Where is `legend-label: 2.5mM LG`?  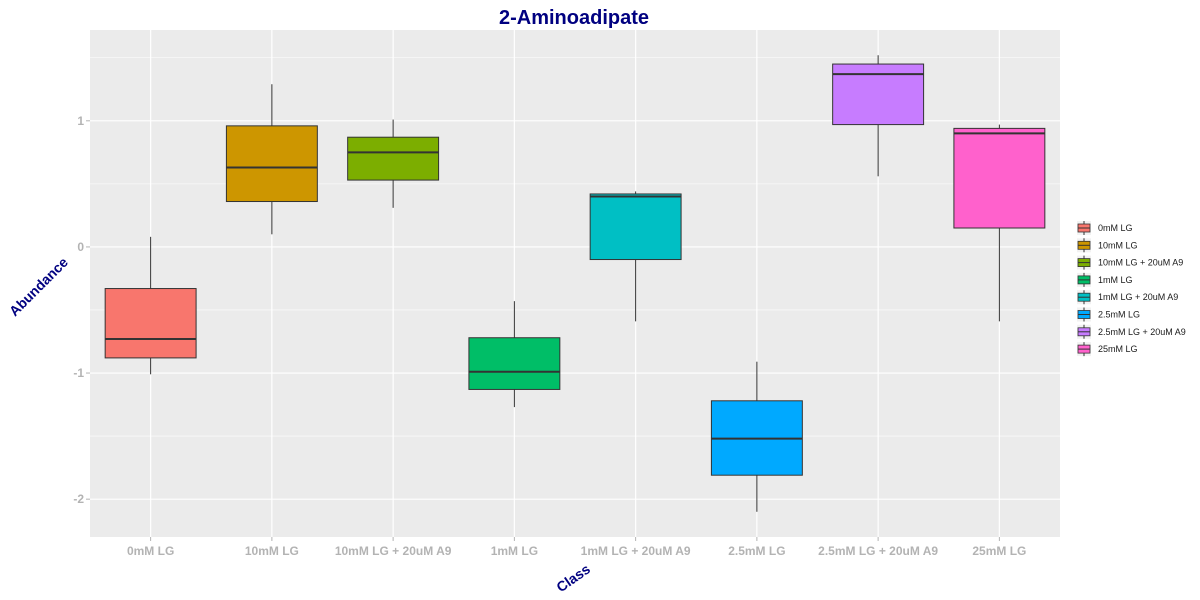 legend-label: 2.5mM LG is located at coordinates (1119, 315).